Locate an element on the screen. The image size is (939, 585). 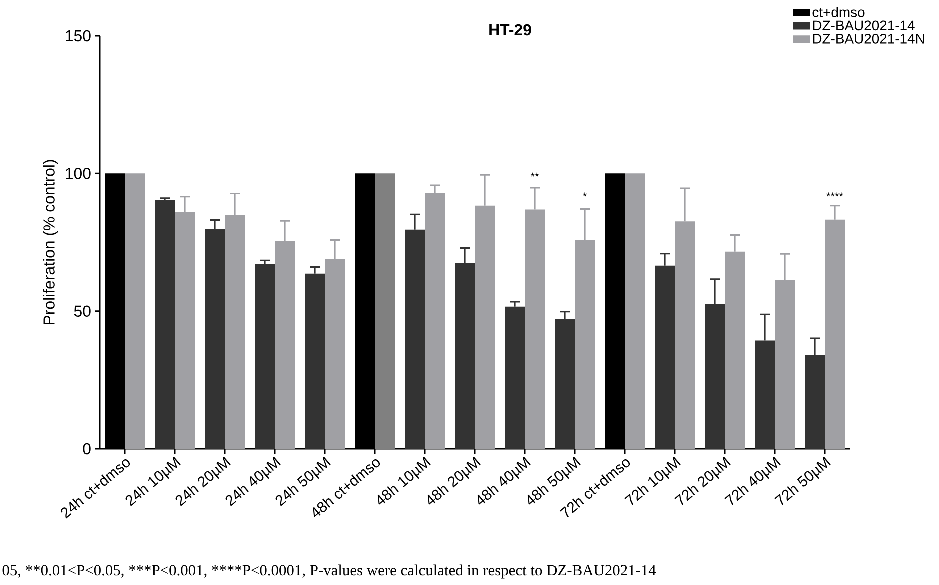
legend-label: DZ-BAU2021-14 is located at coordinates (864, 25).